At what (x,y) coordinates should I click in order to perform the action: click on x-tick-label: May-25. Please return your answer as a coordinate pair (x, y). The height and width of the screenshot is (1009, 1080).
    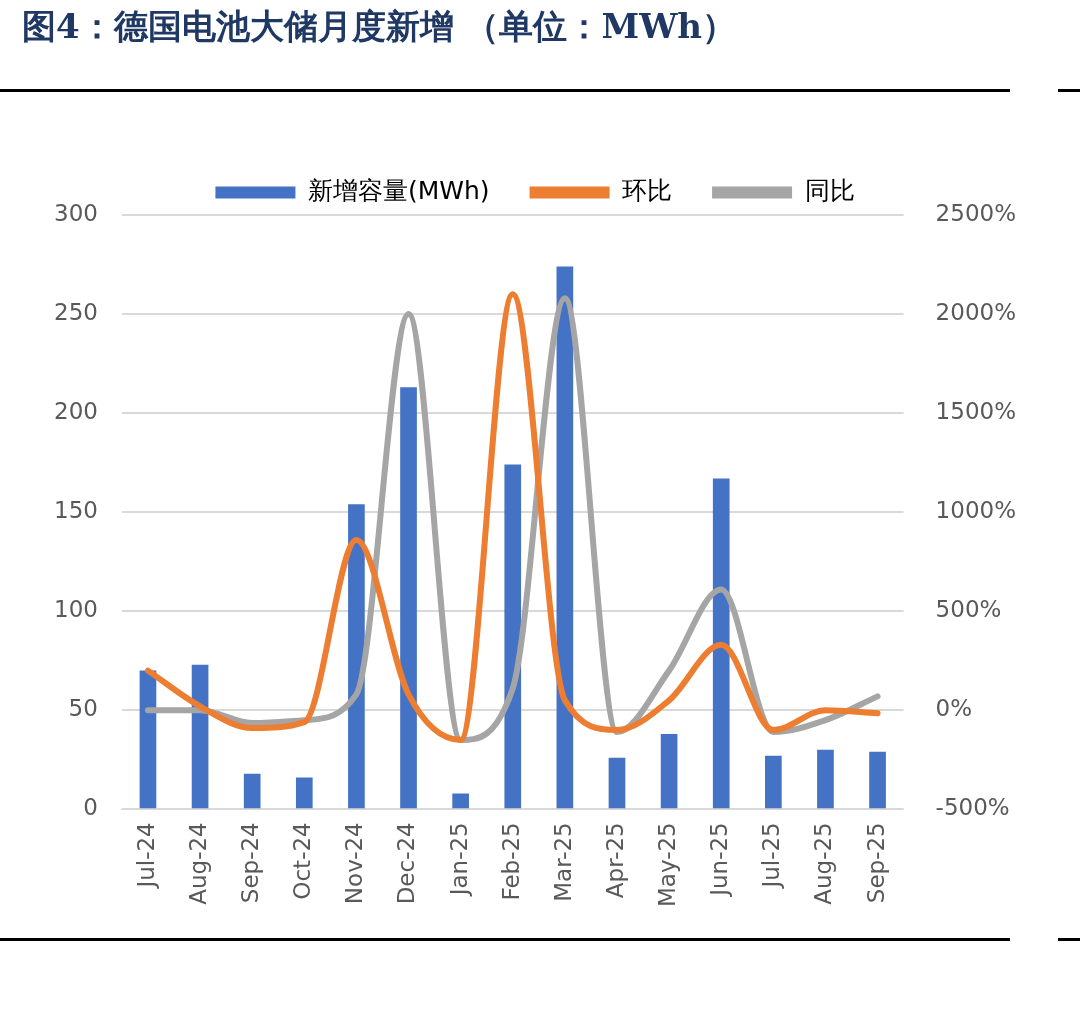
    Looking at the image, I should click on (667, 865).